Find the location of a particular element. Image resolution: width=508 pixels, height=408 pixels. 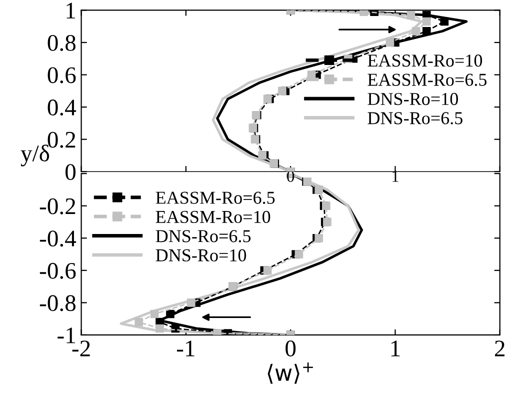

y-tick-label: -0.4 is located at coordinates (58, 238).